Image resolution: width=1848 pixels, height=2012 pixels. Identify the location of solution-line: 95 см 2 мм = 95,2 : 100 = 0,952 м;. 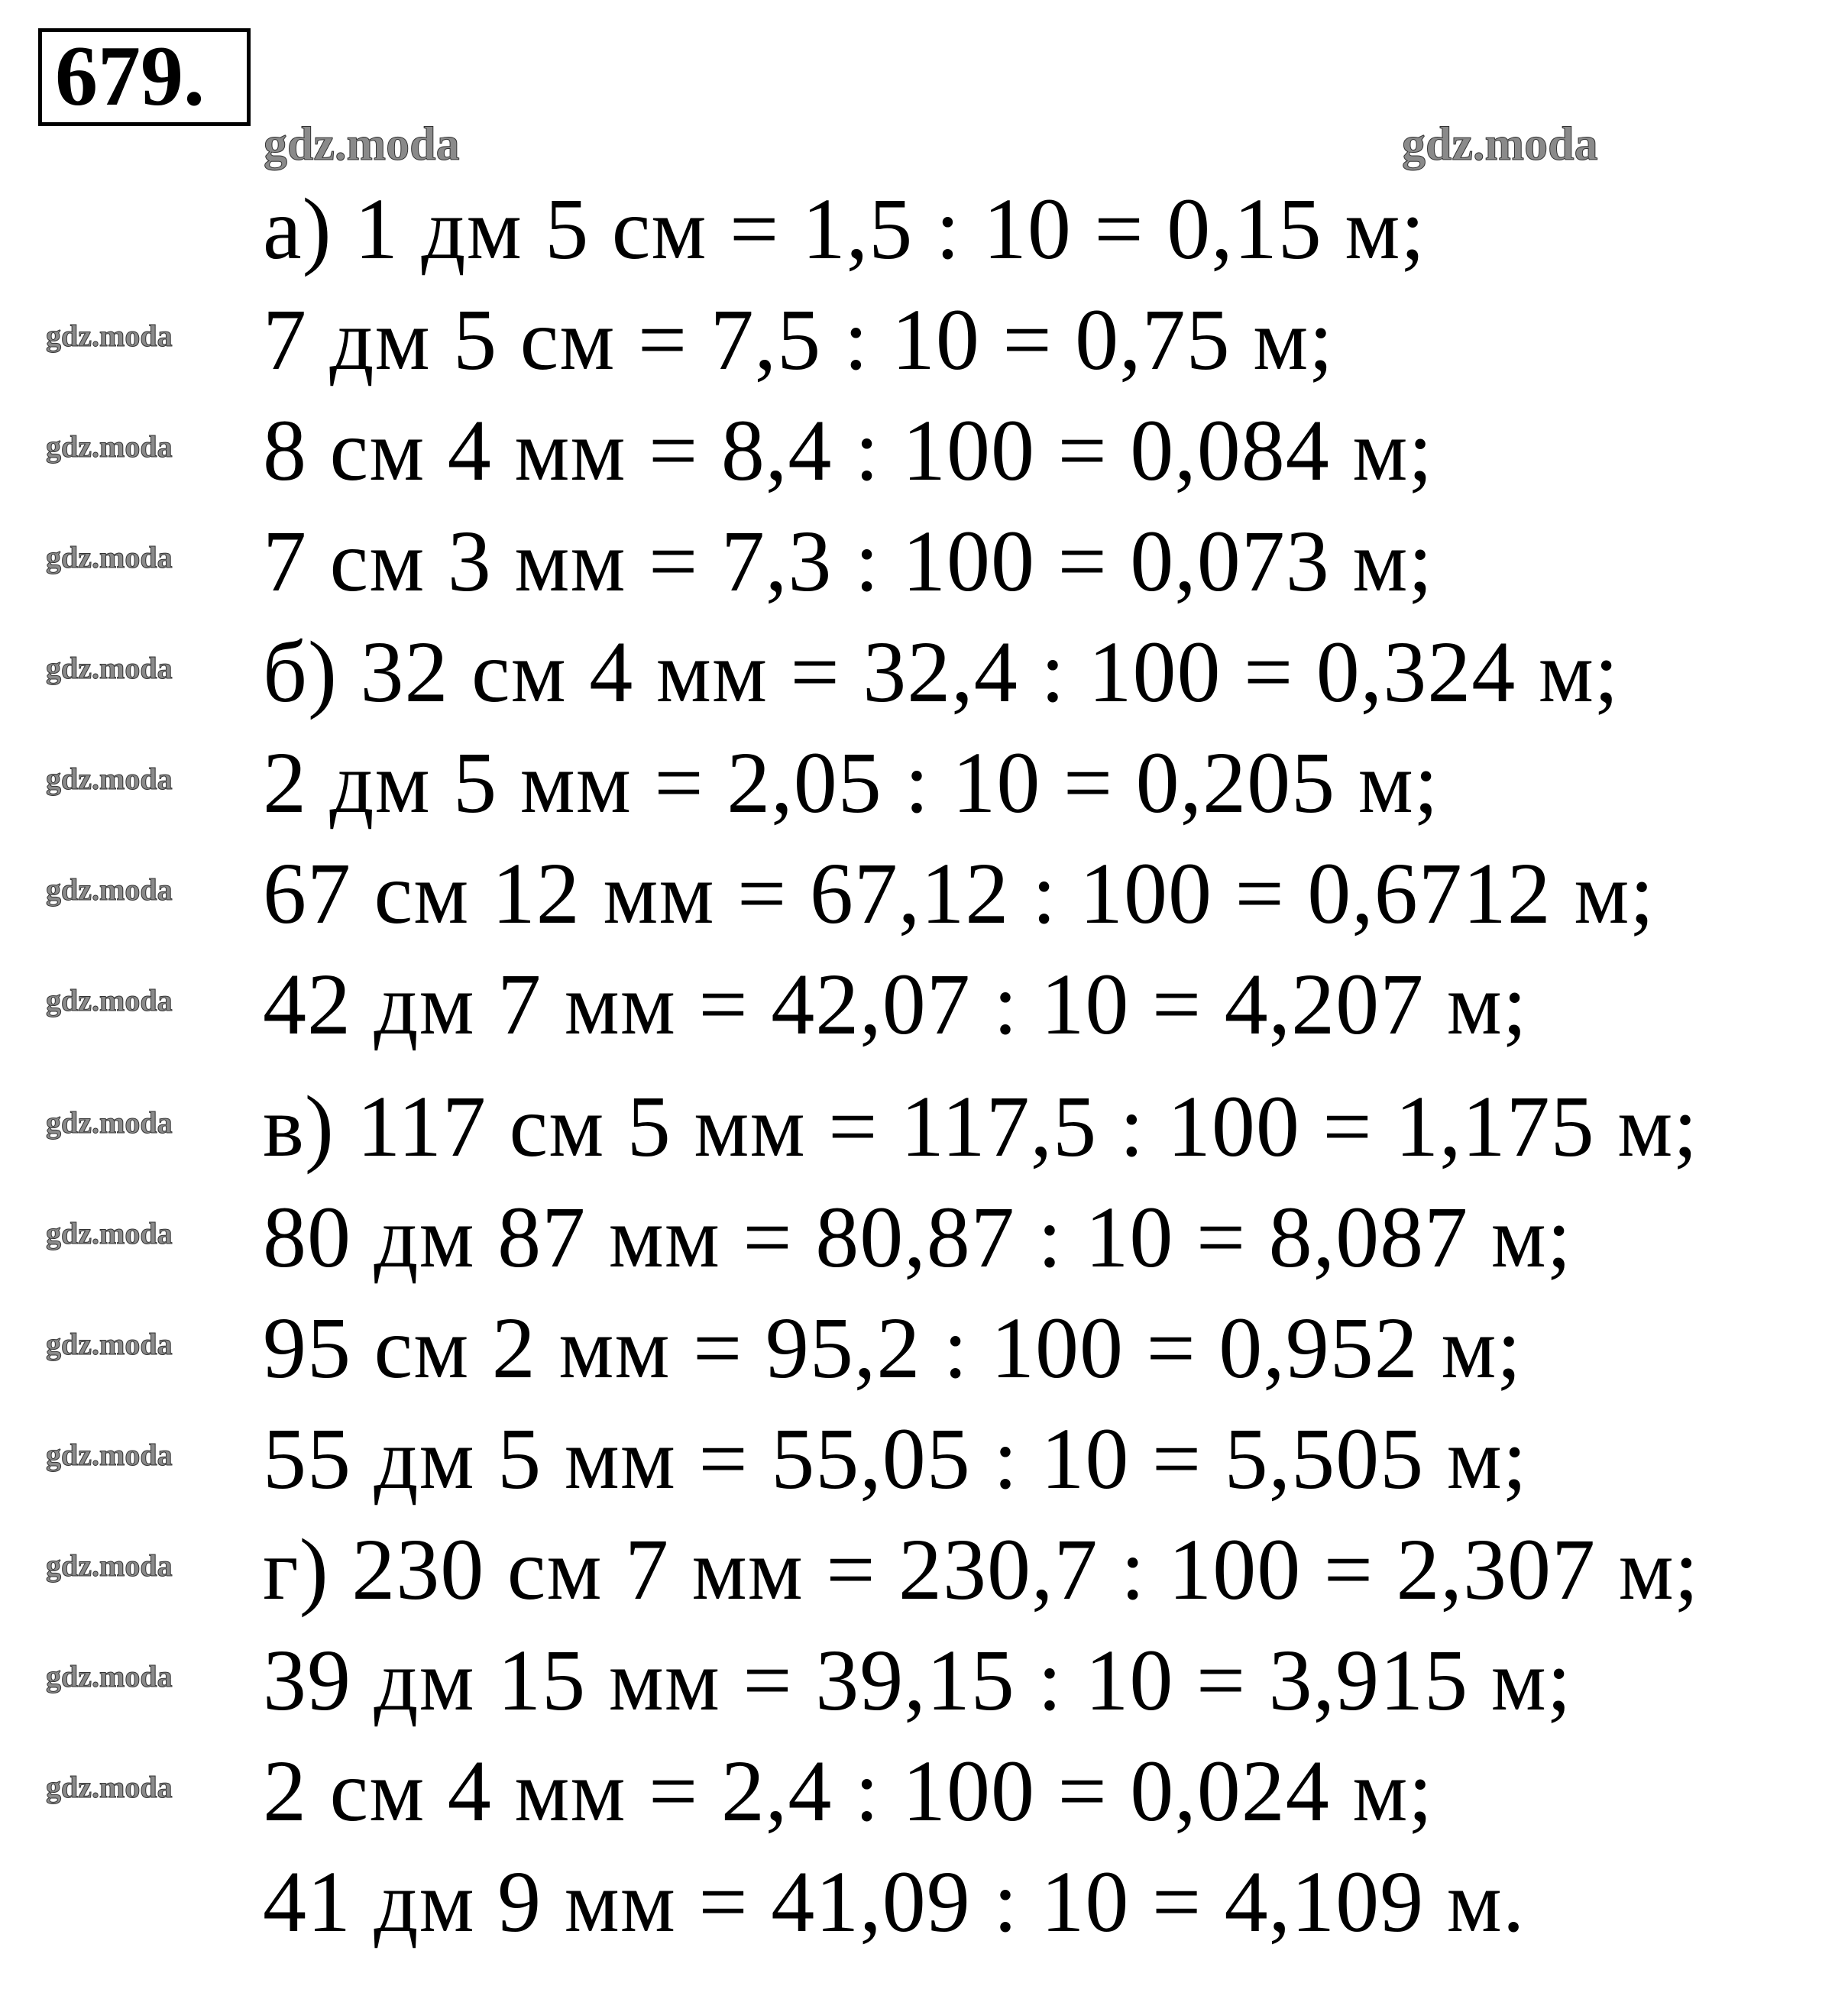
(893, 1347).